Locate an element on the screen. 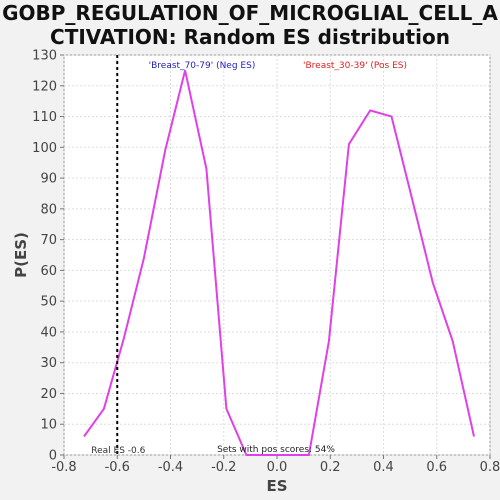 This screenshot has height=500, width=500. x-tick-label: -0.2 is located at coordinates (223, 467).